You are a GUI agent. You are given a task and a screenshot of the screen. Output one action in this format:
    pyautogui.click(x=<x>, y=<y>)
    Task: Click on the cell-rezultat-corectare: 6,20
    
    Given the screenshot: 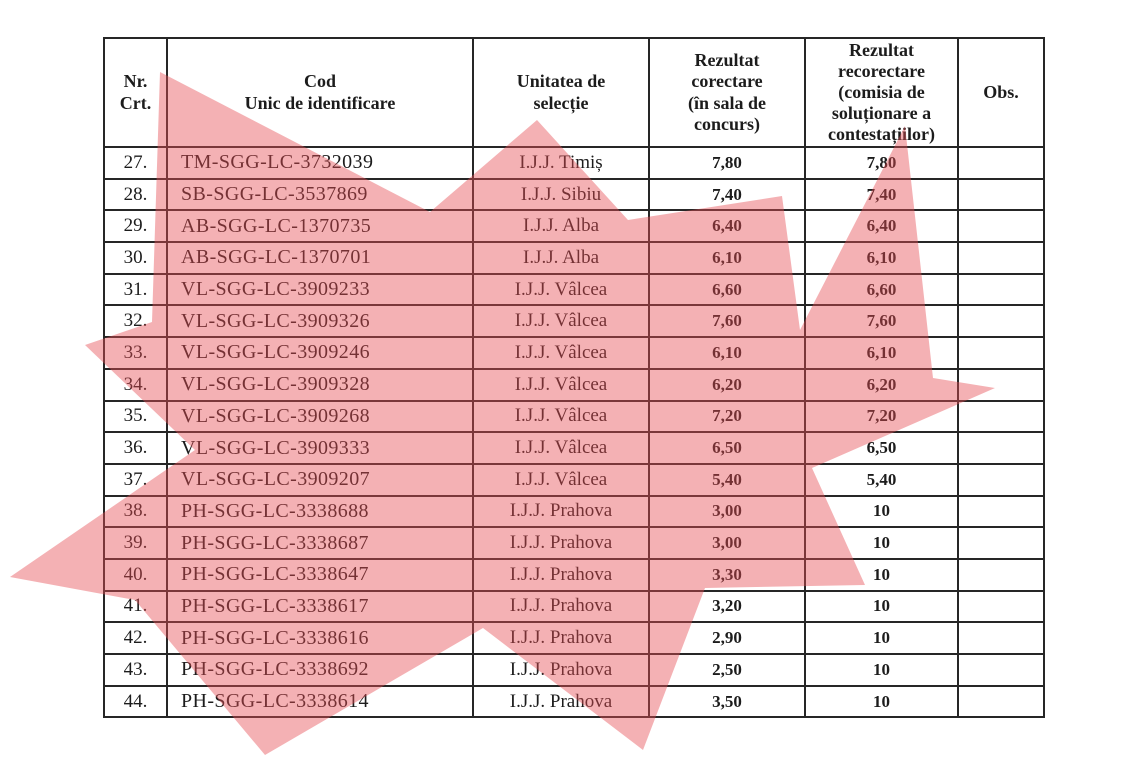 What is the action you would take?
    pyautogui.click(x=727, y=384)
    